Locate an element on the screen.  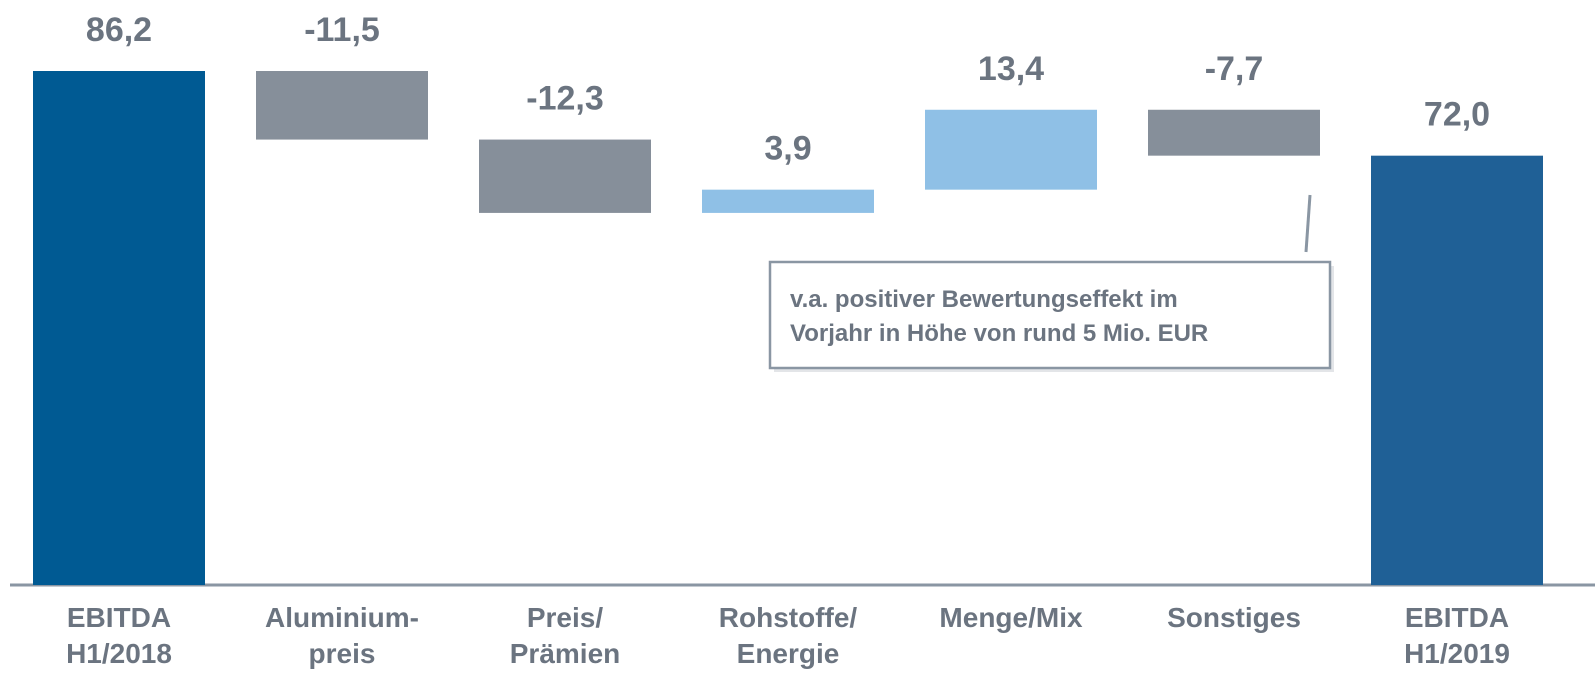
x-tick-label: Preis/Prämien is located at coordinates (565, 635).